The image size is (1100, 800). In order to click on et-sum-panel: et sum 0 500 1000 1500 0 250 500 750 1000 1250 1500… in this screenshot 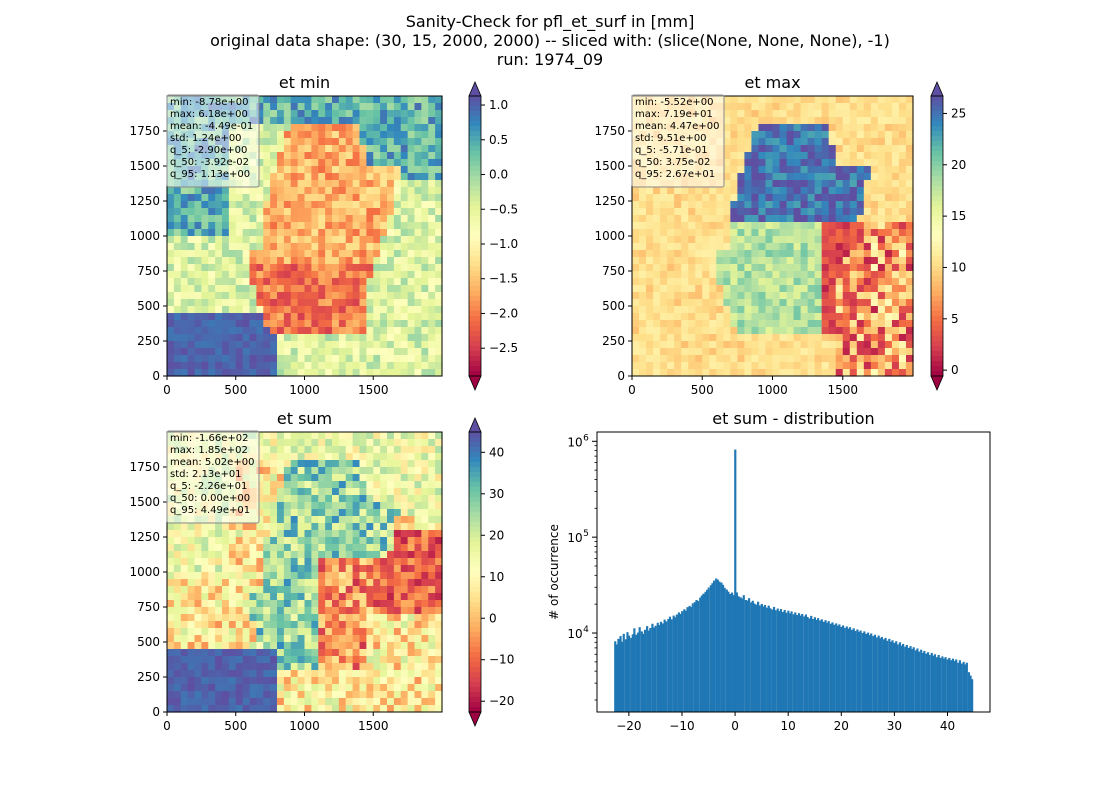, I will do `click(321, 571)`.